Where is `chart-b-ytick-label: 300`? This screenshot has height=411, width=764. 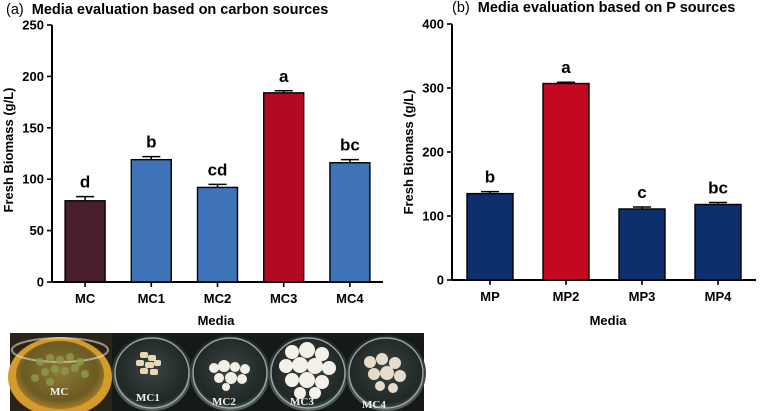 chart-b-ytick-label: 300 is located at coordinates (433, 88).